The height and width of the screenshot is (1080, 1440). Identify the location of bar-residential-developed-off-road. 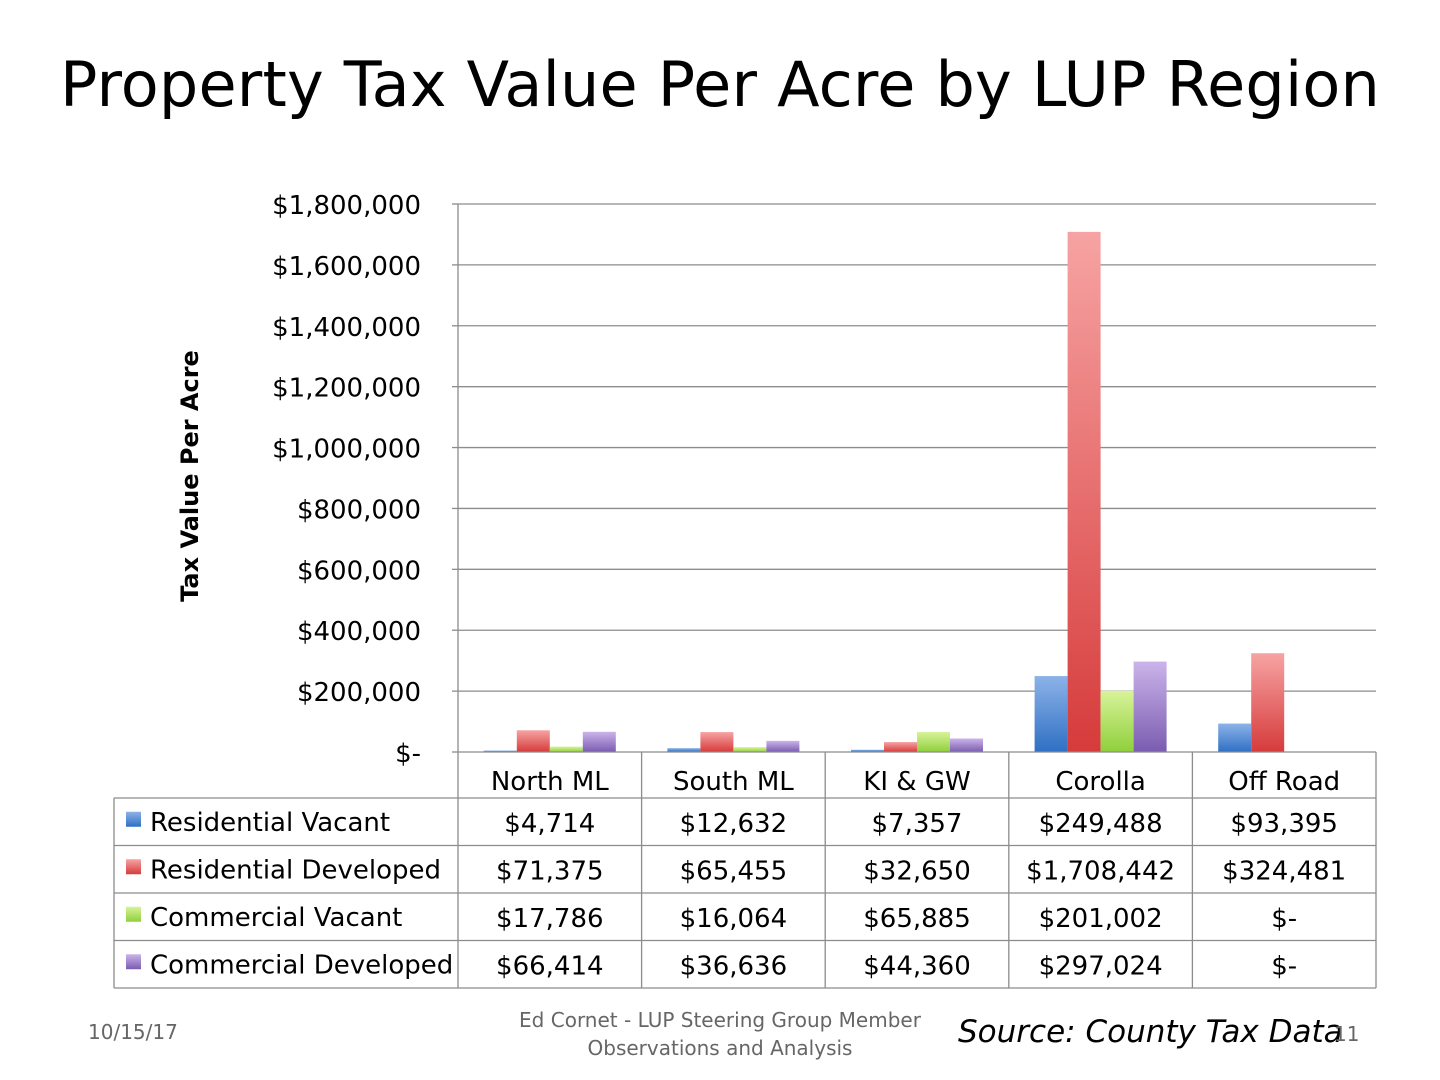
(1268, 702).